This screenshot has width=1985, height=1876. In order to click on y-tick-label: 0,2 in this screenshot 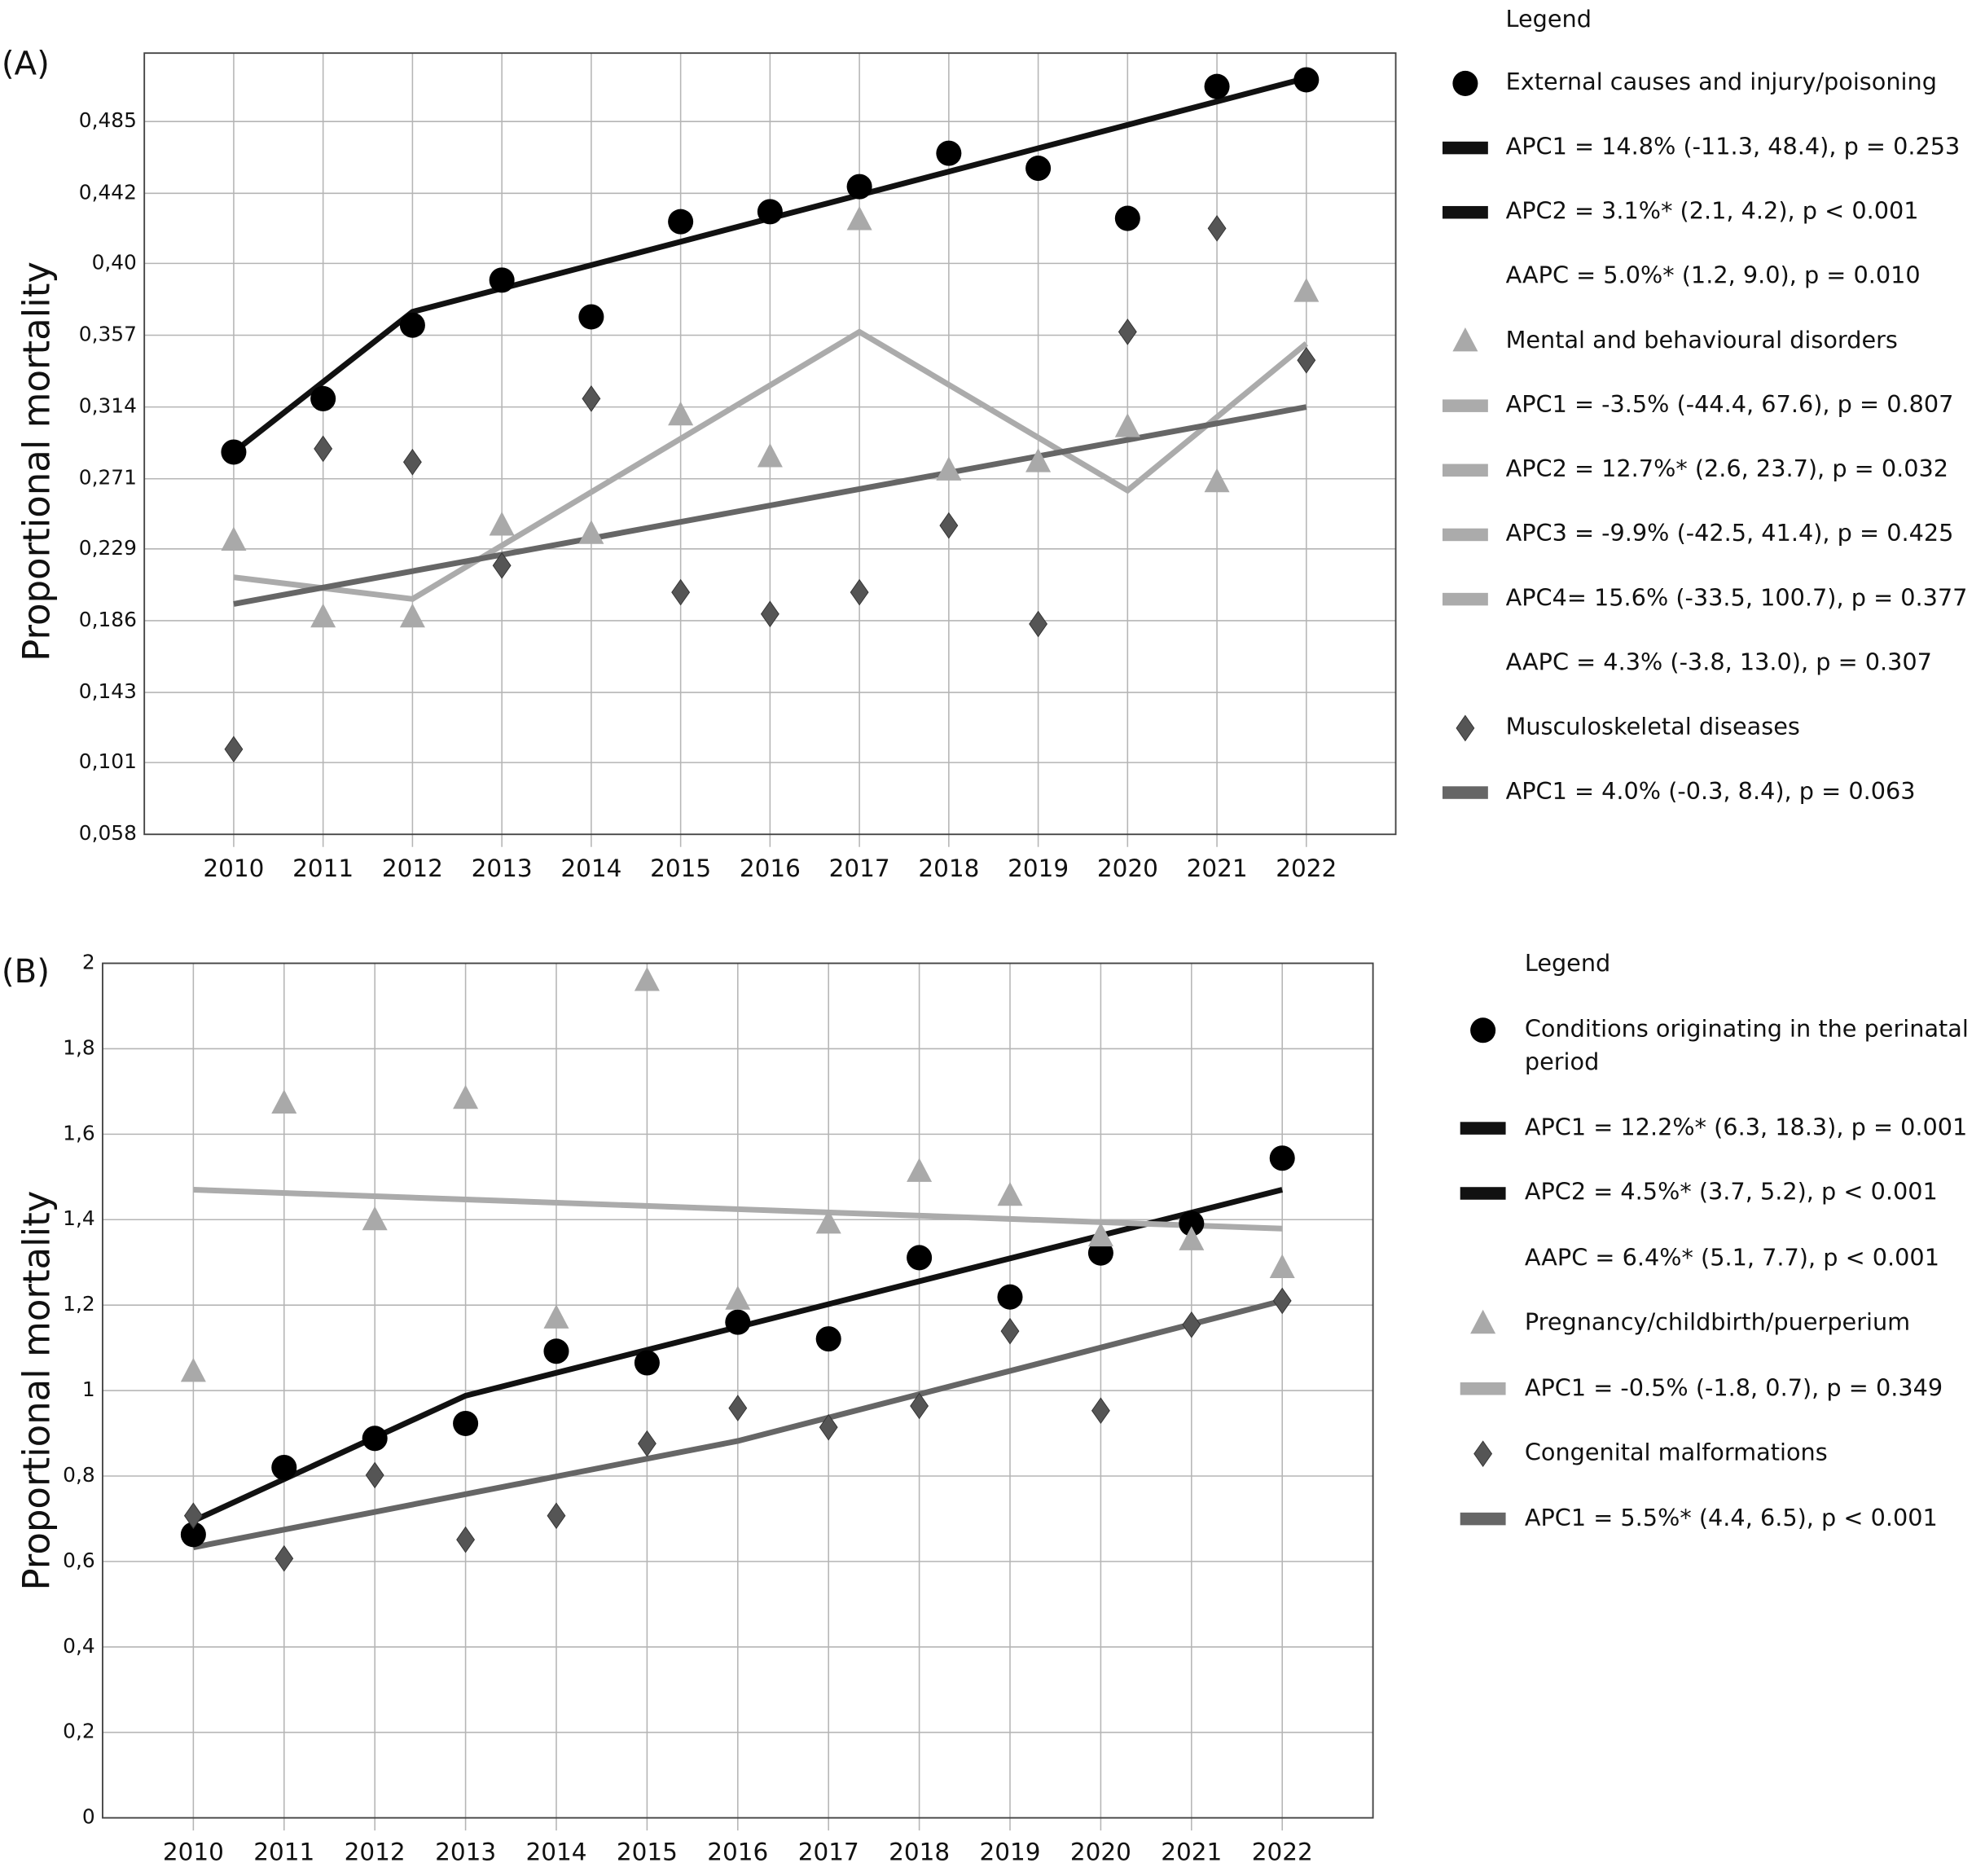, I will do `click(79, 1731)`.